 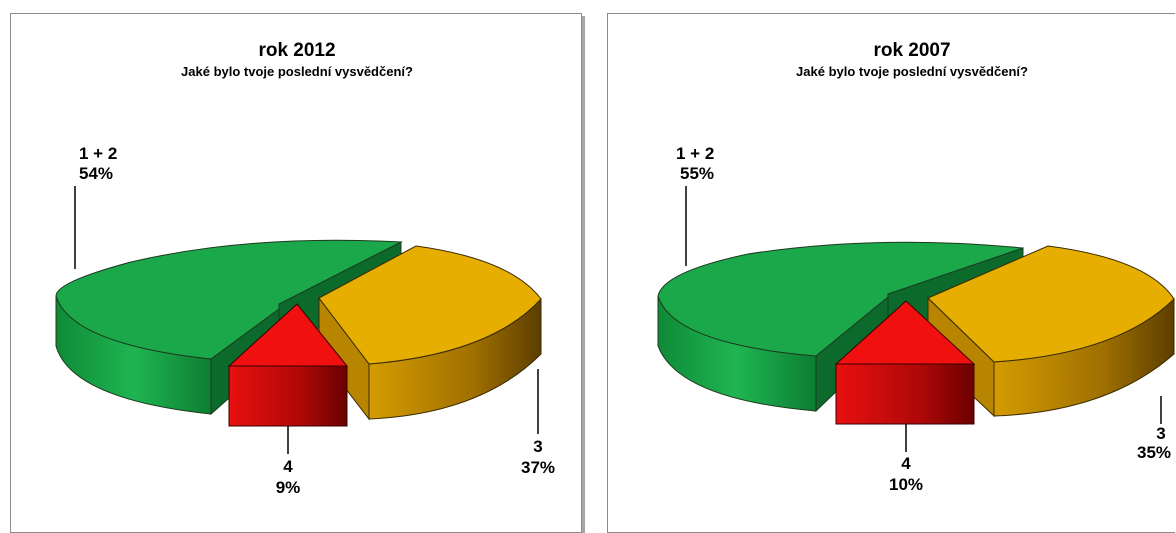 What do you see at coordinates (296, 50) in the screenshot?
I see `chart-title: rok 2012` at bounding box center [296, 50].